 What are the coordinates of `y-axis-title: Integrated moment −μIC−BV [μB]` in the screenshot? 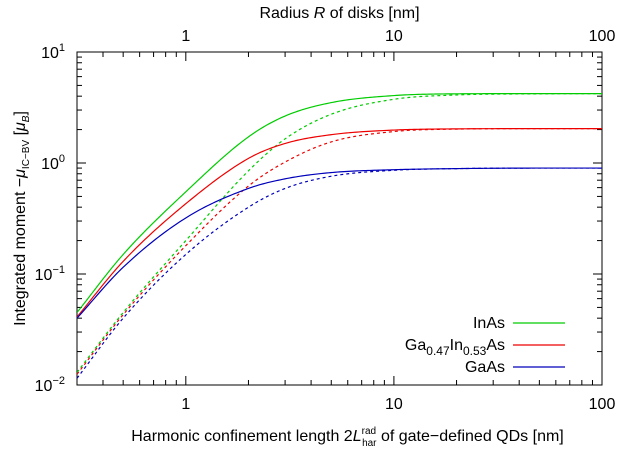 It's located at (22, 218).